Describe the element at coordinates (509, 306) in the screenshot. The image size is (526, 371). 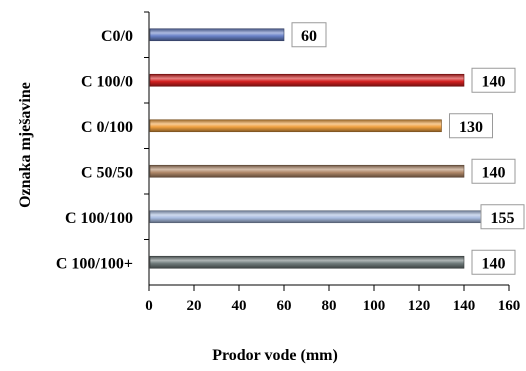
I see `x-tick-label: 160` at that location.